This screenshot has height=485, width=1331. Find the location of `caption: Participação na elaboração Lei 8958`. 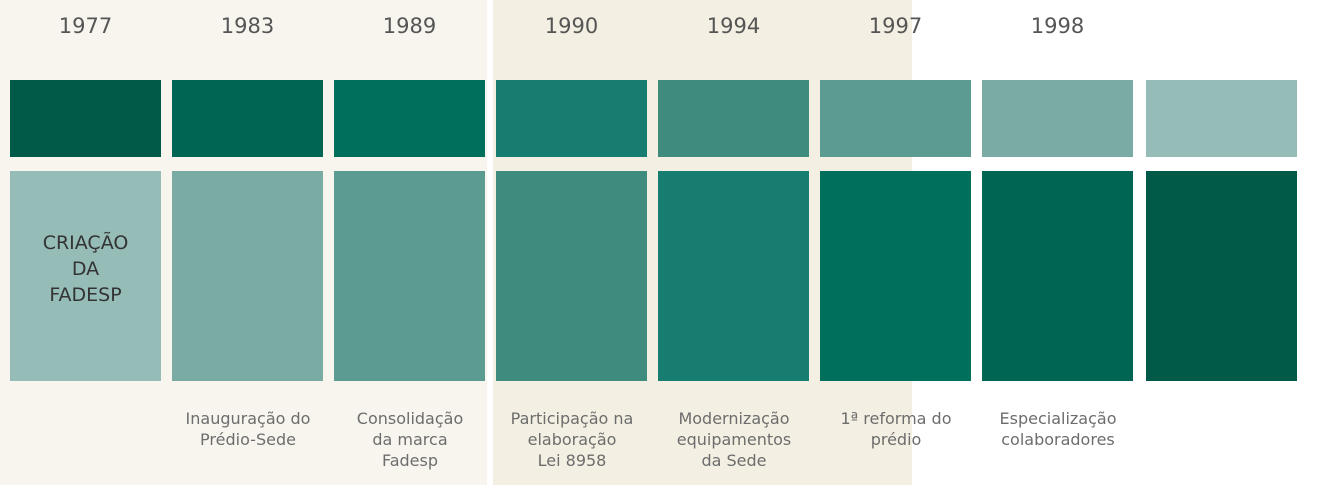

caption: Participação na elaboração Lei 8958 is located at coordinates (572, 439).